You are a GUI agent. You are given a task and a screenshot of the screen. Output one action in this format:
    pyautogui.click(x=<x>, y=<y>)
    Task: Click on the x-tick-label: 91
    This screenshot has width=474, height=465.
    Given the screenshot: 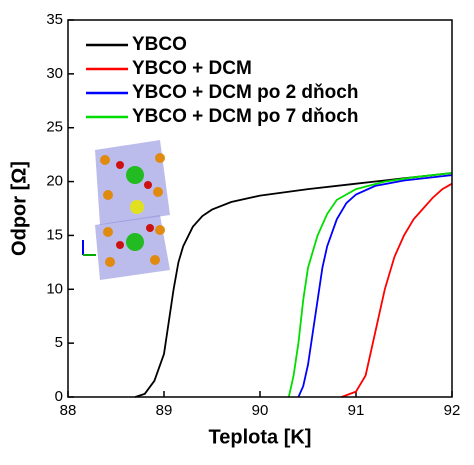 What is the action you would take?
    pyautogui.click(x=356, y=410)
    